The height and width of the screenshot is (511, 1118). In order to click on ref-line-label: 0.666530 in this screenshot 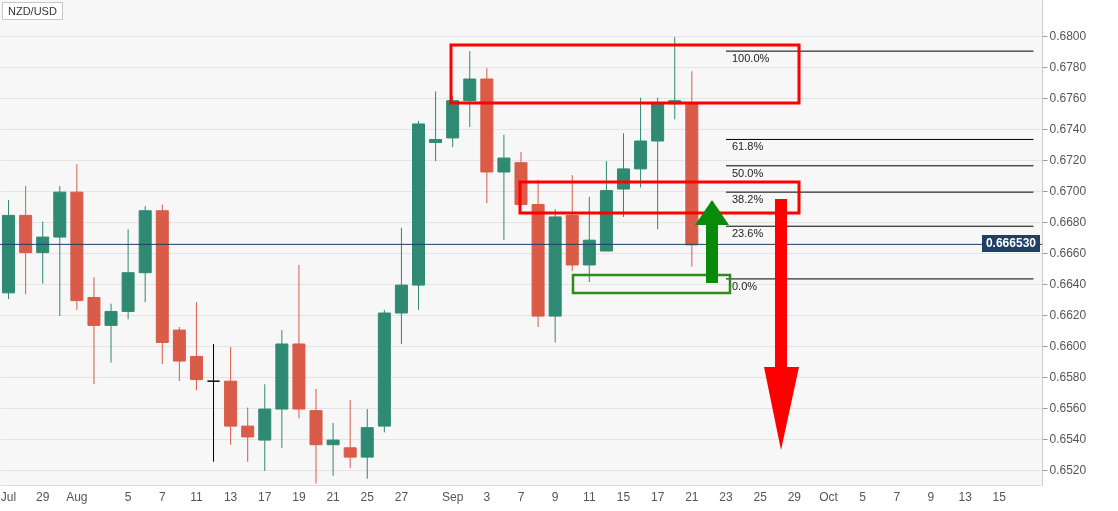, I will do `click(1010, 244)`.